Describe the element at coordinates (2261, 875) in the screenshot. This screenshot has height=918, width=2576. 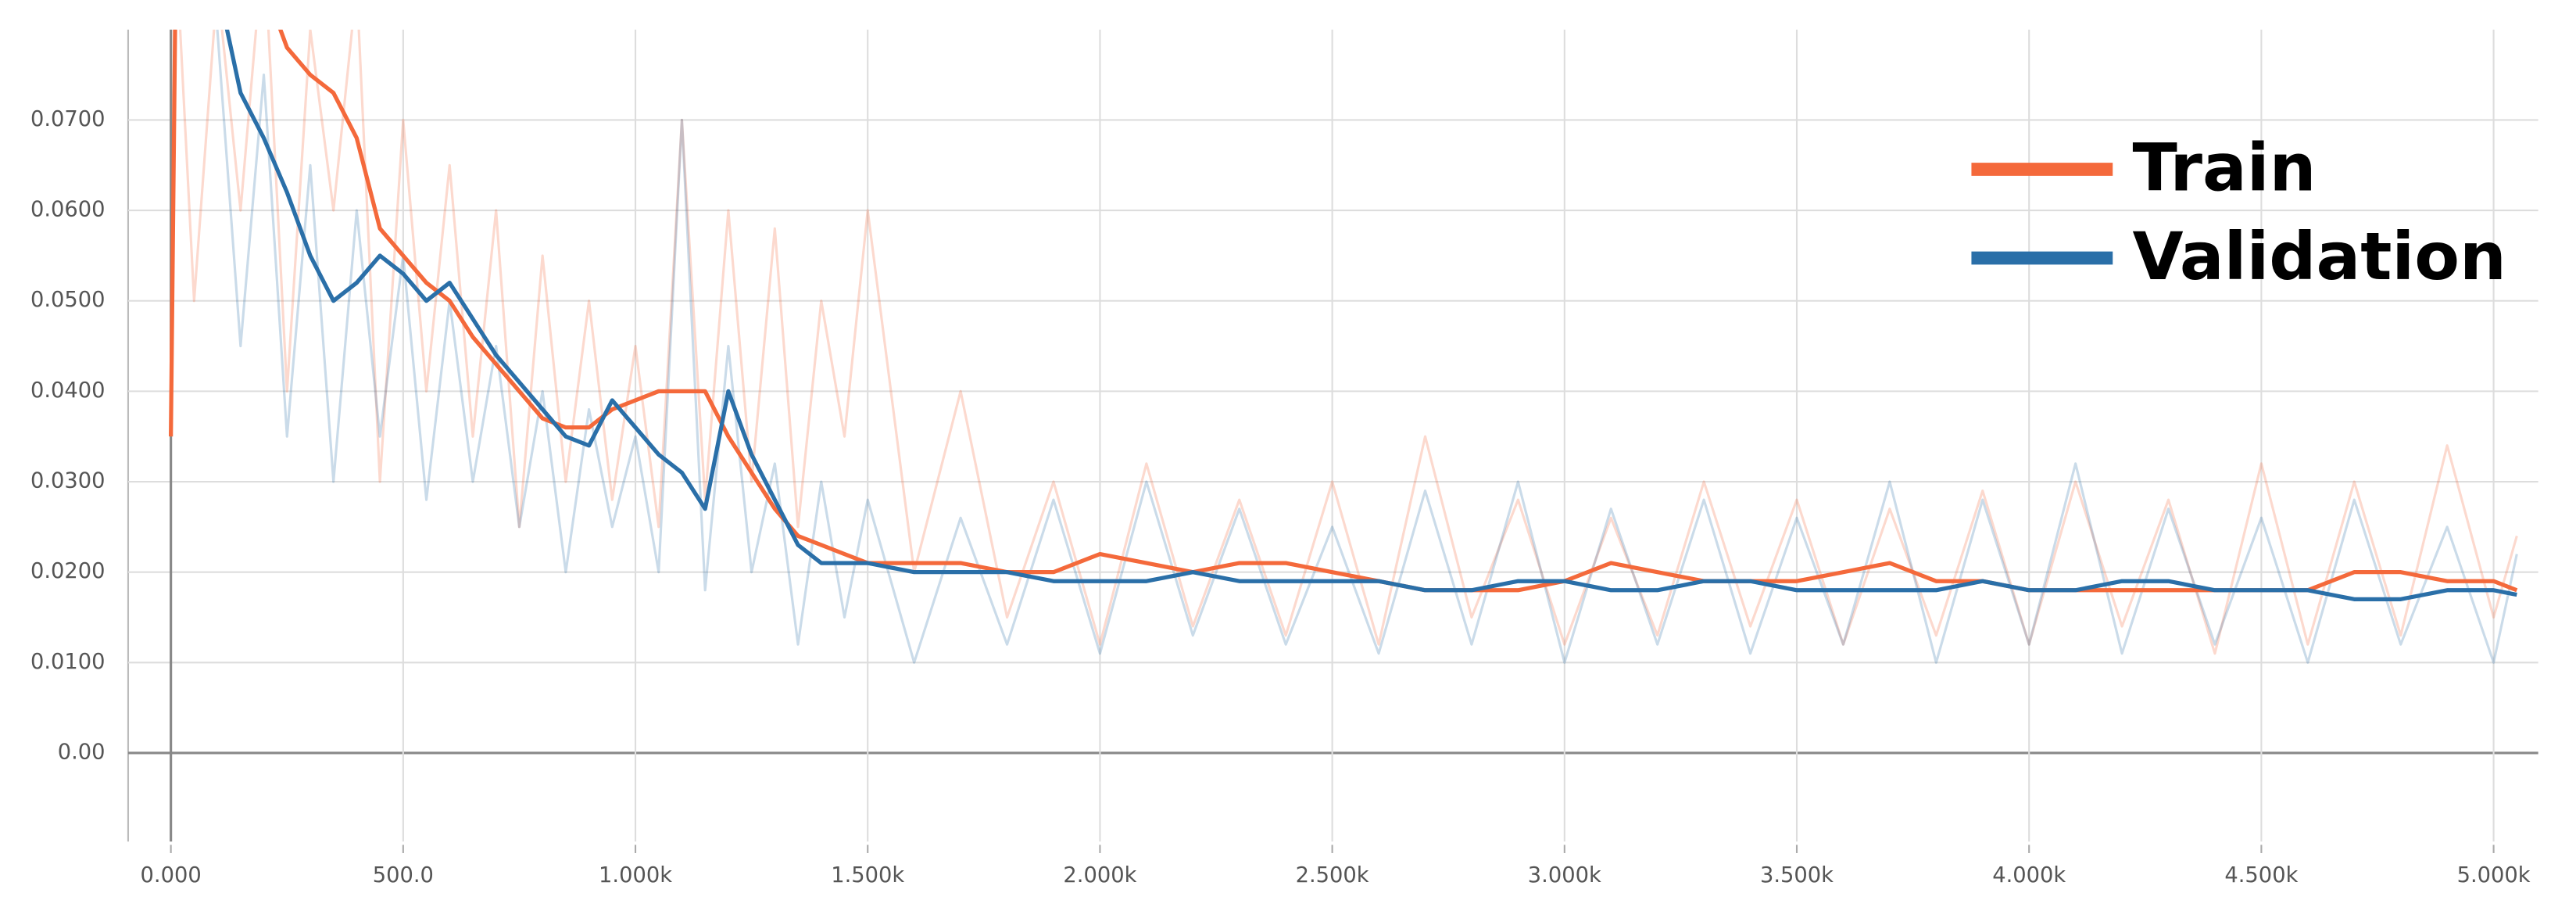
I see `x-tick-label: 4.500k` at that location.